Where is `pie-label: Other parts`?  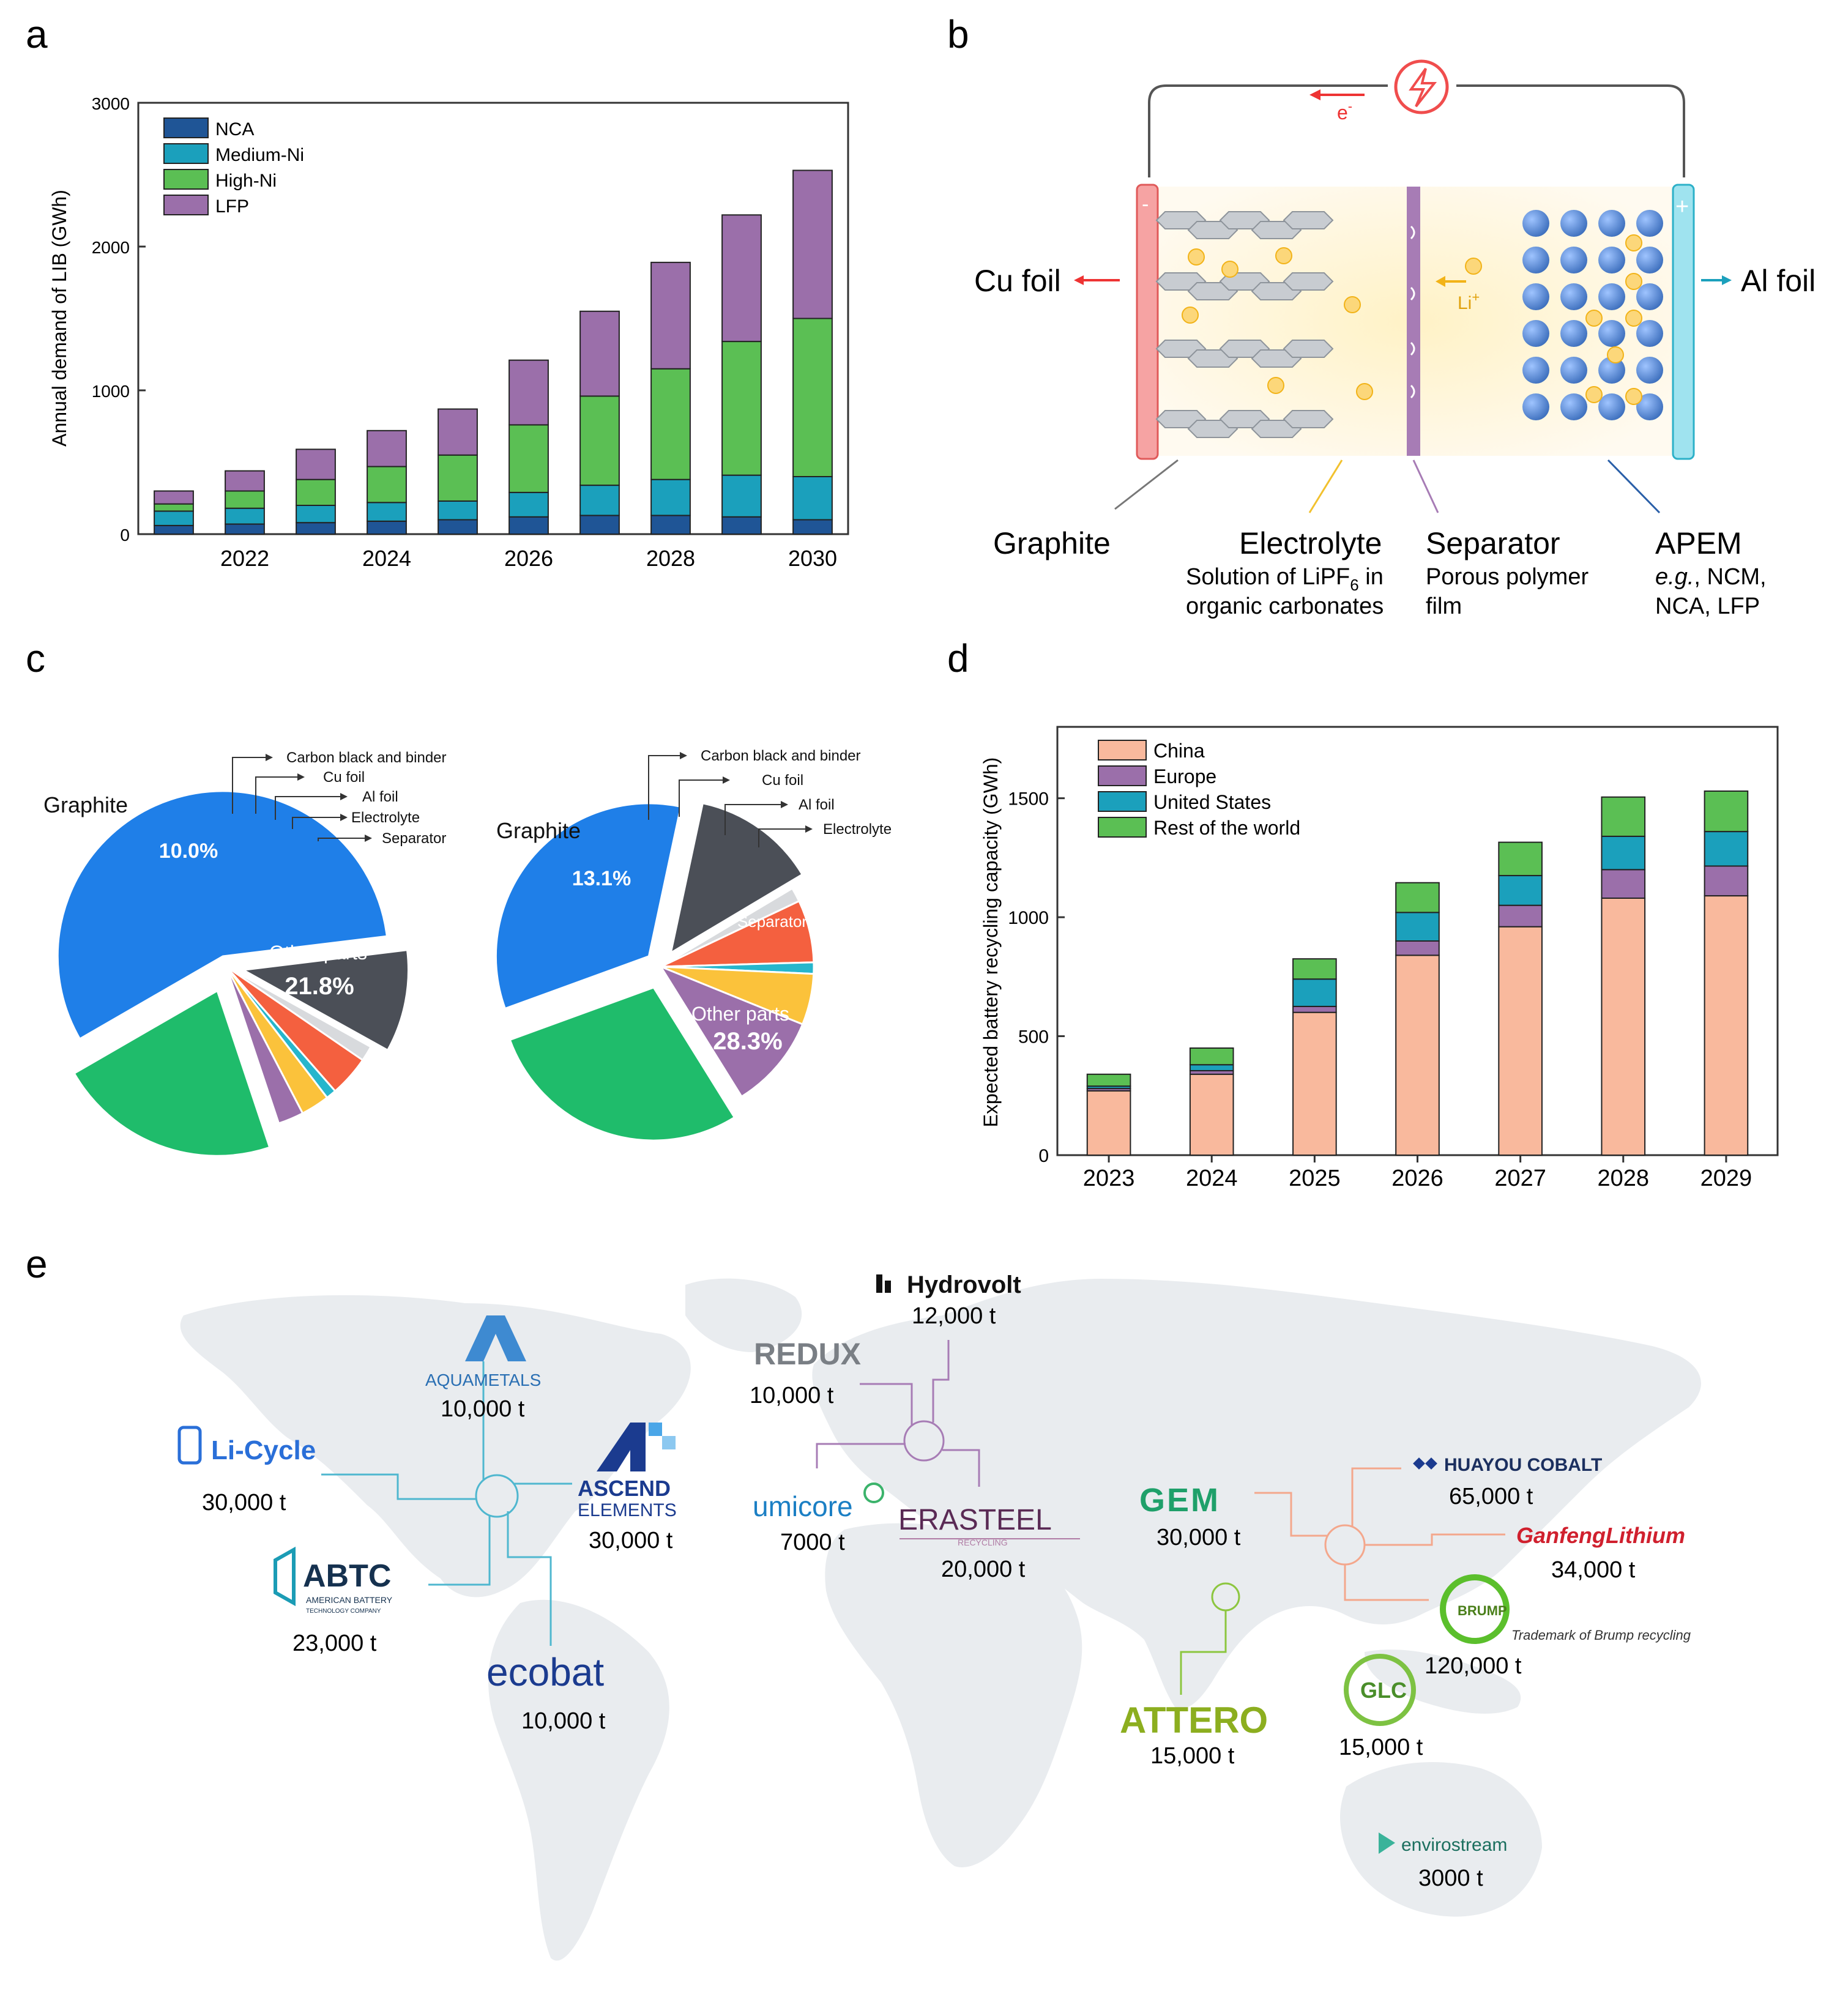 pie-label: Other parts is located at coordinates (318, 953).